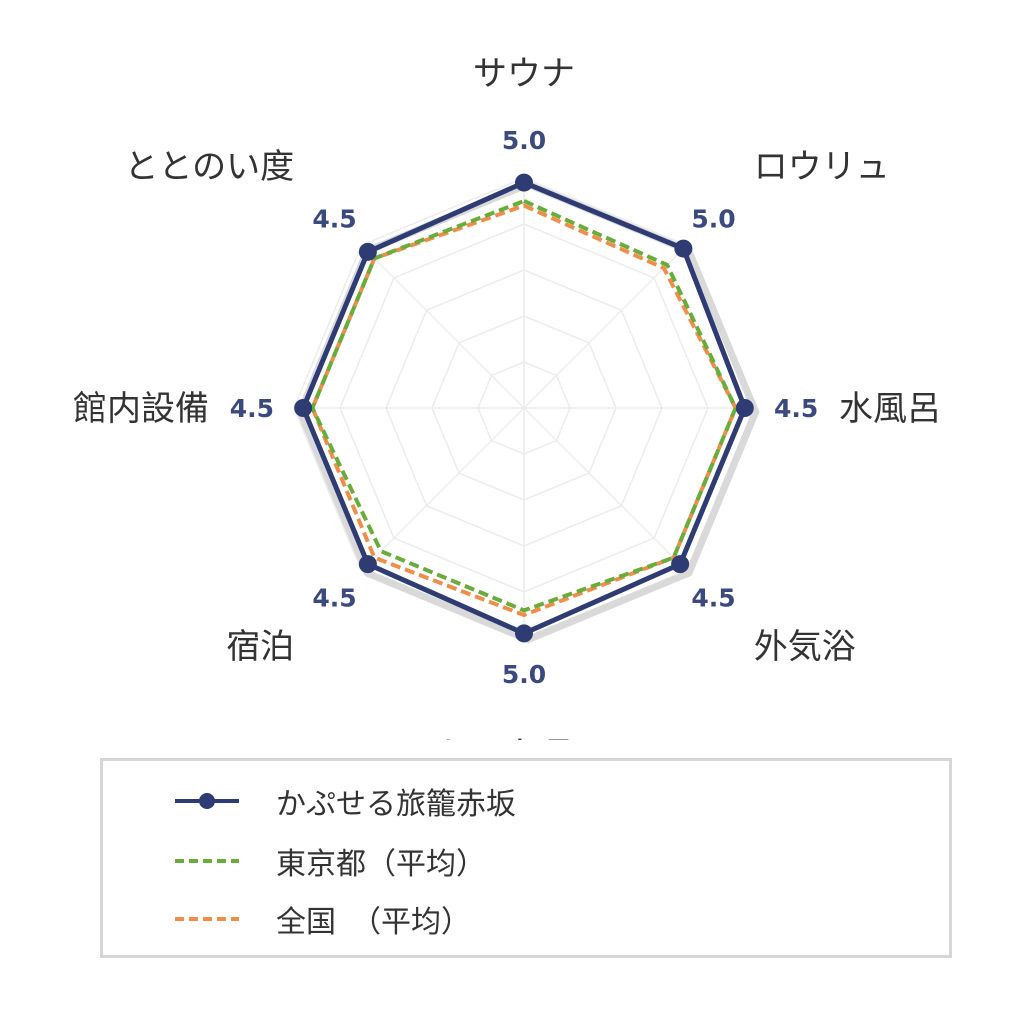 Image resolution: width=1024 pixels, height=1024 pixels. I want to click on legend-item-series-2: 全国 （平均）, so click(322, 919).